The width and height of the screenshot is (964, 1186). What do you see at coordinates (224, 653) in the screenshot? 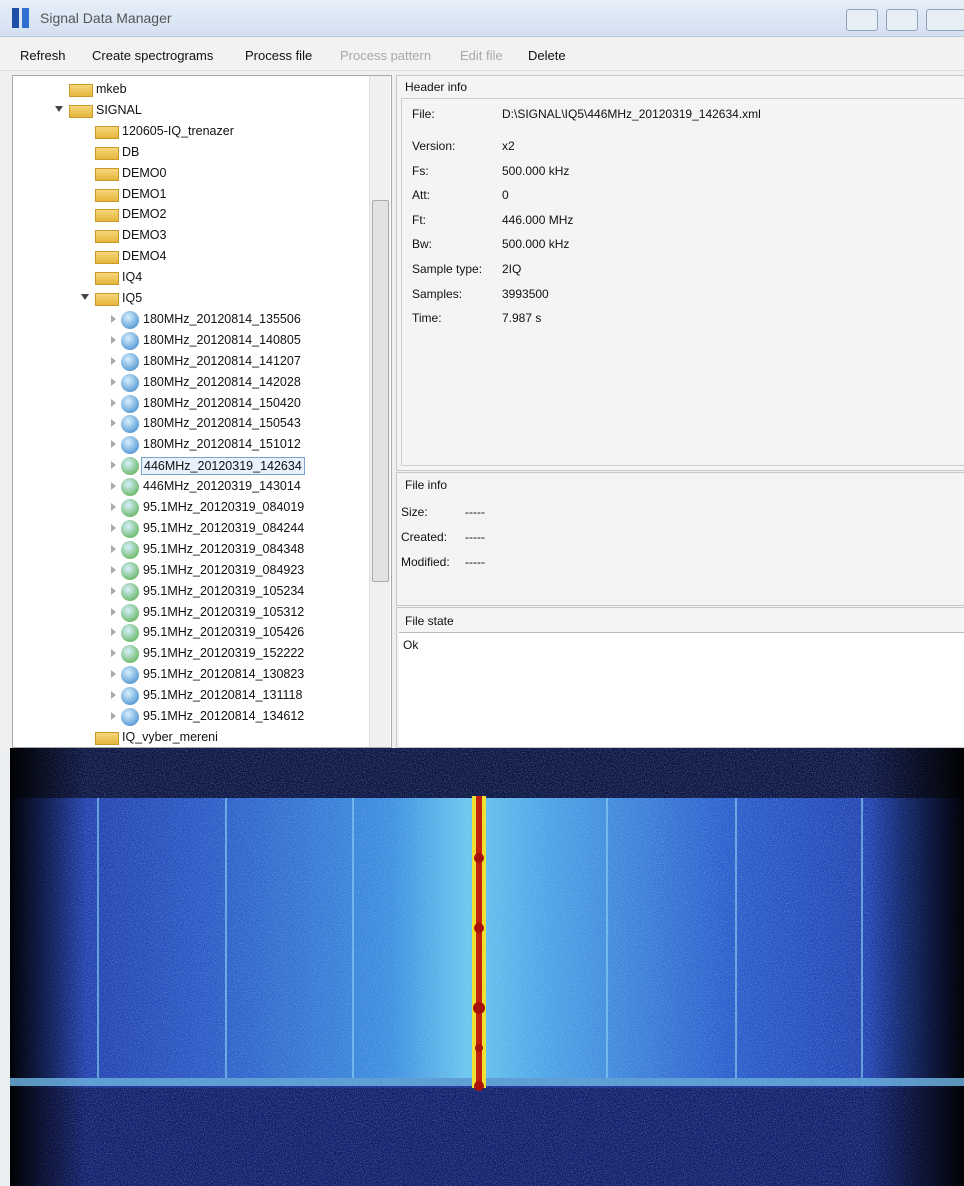
I see `tree-item: 95.1MHz_20120319_152222` at bounding box center [224, 653].